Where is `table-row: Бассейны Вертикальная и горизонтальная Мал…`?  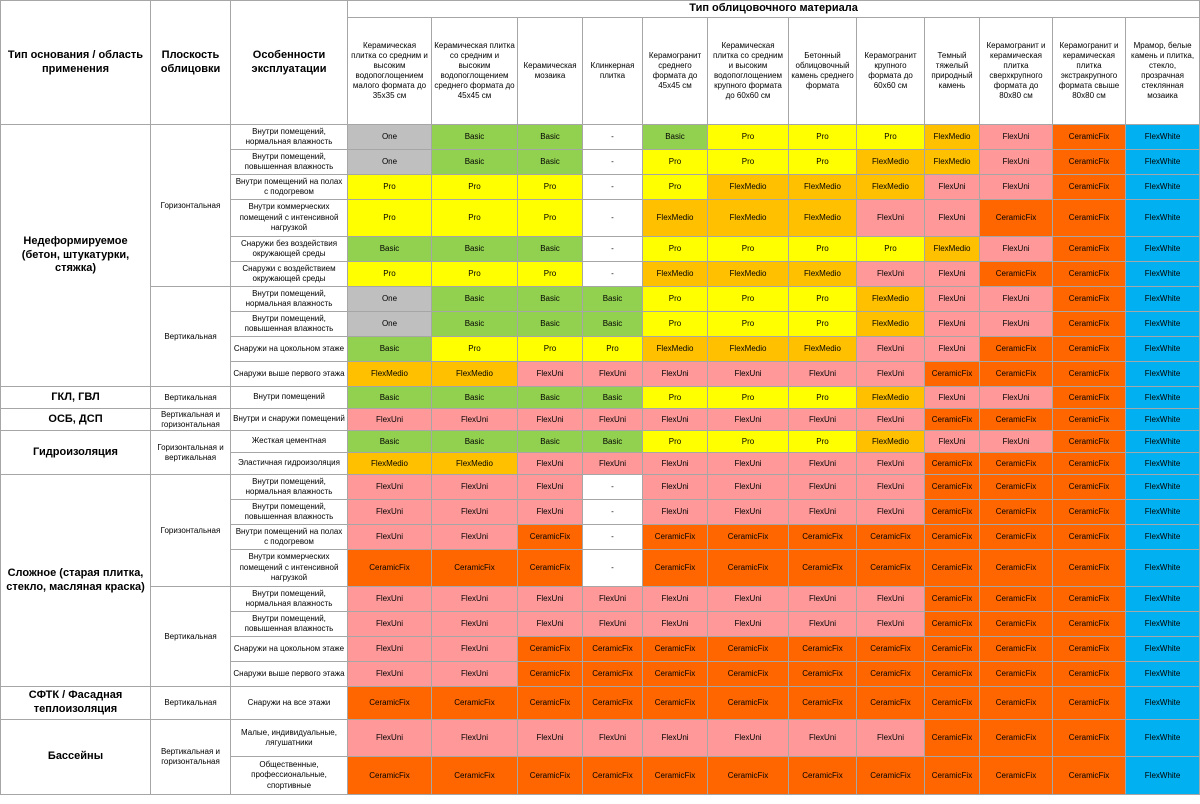
table-row: Бассейны Вертикальная и горизонтальная Мал… is located at coordinates (600, 757).